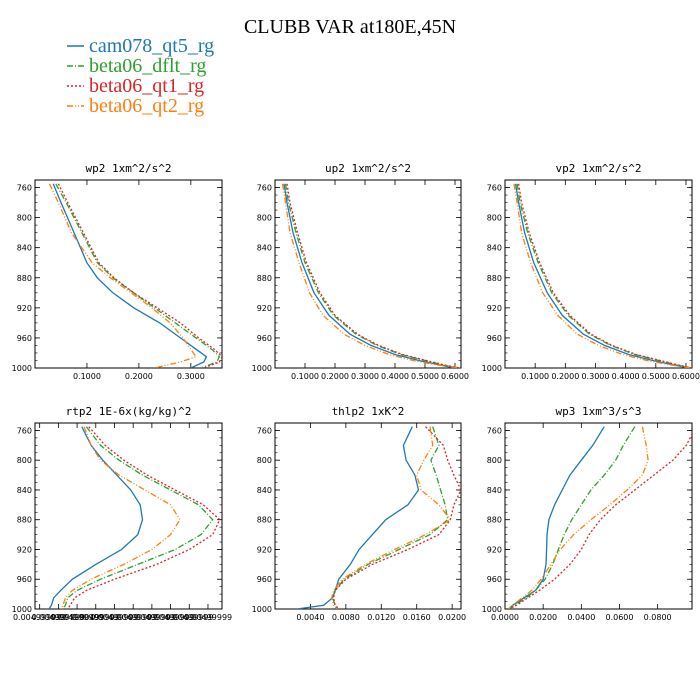  What do you see at coordinates (581, 617) in the screenshot?
I see `x-tick-label: 0.0400` at bounding box center [581, 617].